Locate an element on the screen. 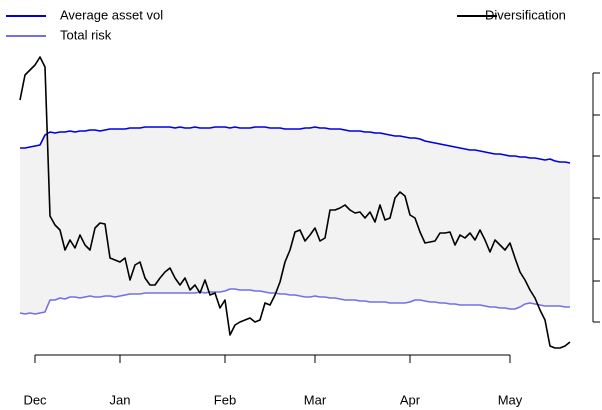  x-tick-label: Apr is located at coordinates (410, 399).